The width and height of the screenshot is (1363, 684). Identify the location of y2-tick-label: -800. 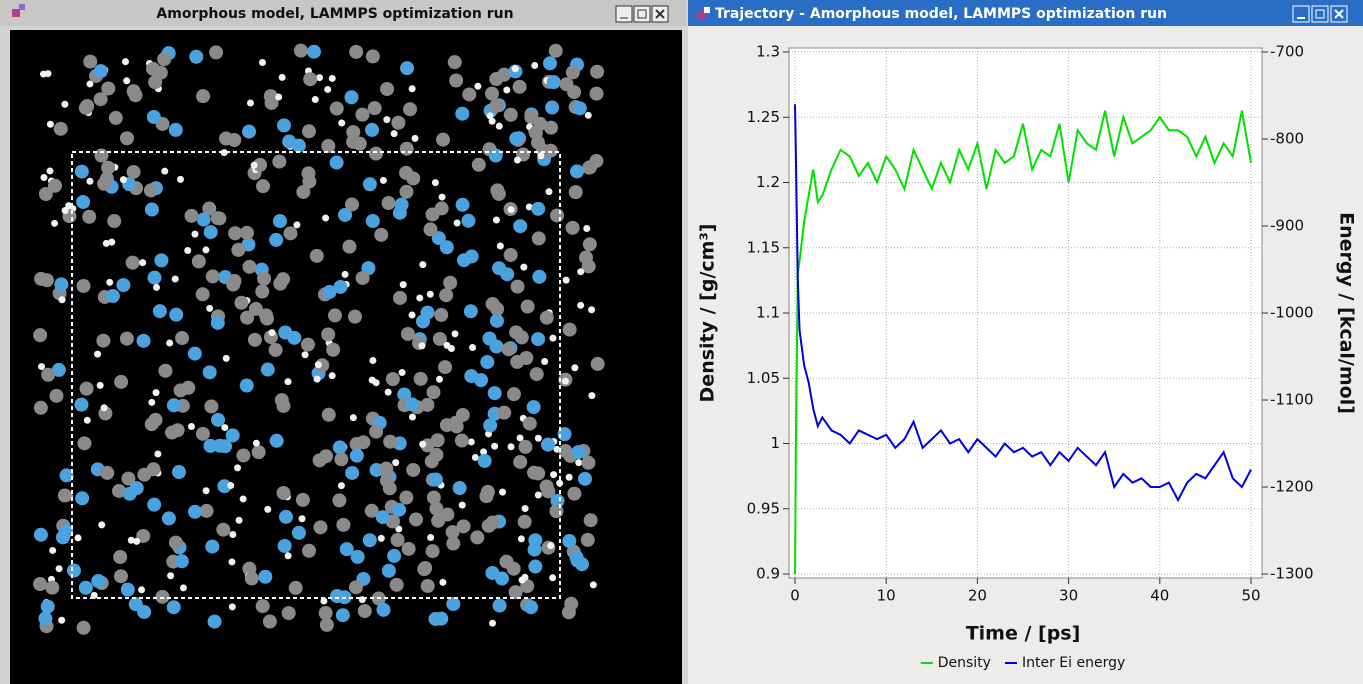
(1287, 139).